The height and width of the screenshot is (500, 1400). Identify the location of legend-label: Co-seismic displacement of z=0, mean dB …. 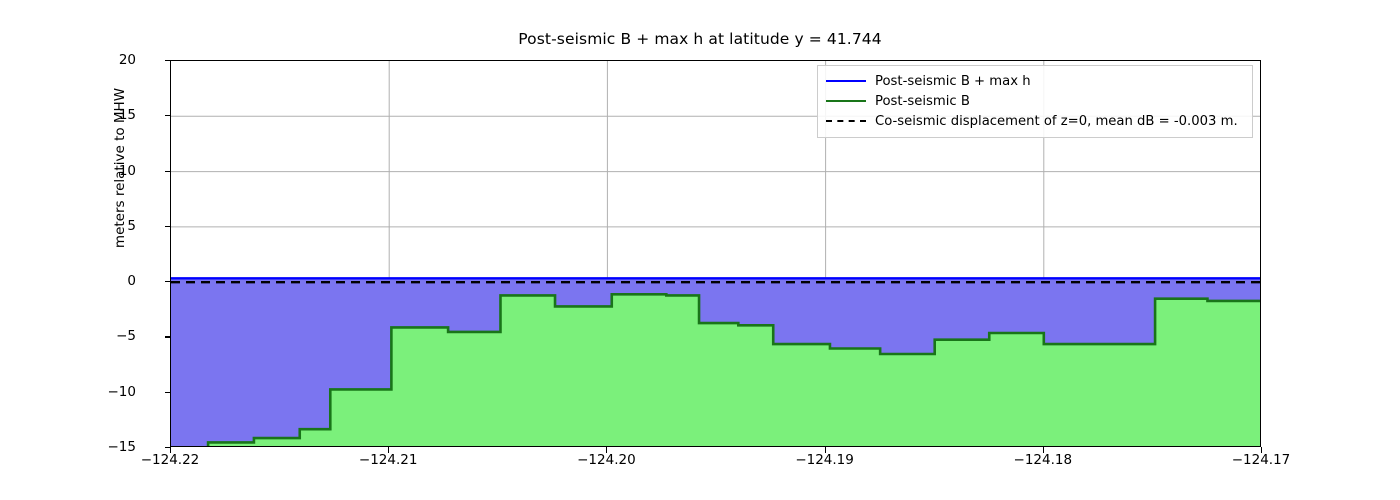
(1056, 121).